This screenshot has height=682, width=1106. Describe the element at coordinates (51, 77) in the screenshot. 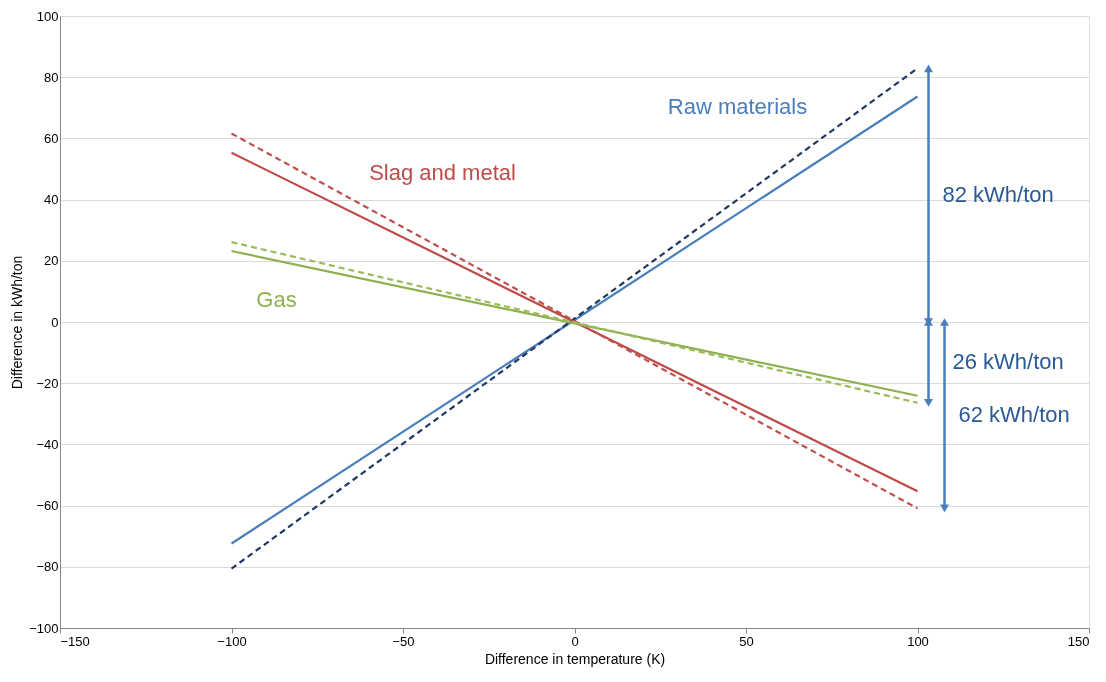

I see `y-tick-label: 80` at that location.